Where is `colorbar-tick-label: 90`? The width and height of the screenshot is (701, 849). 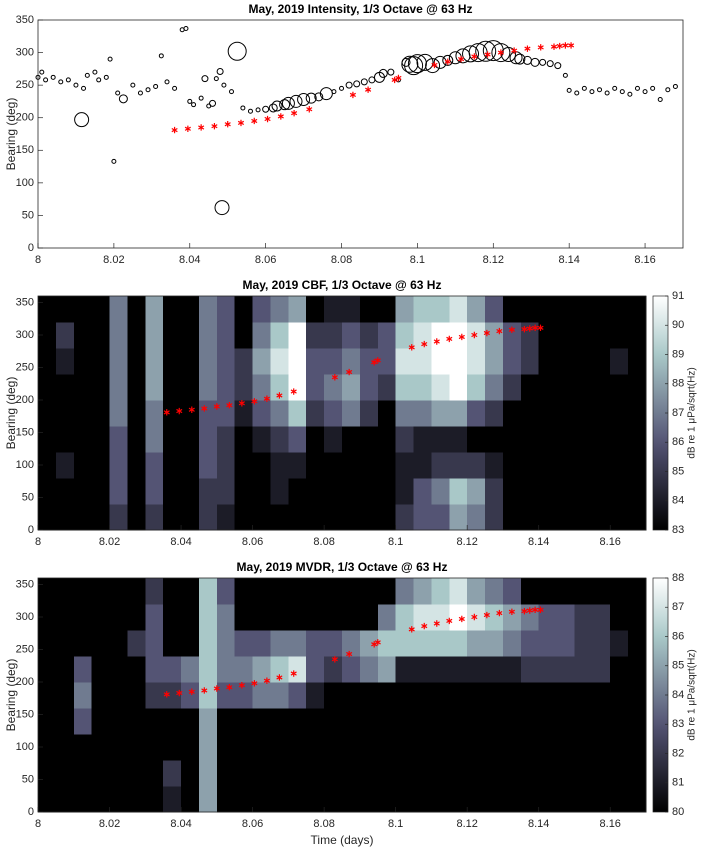
colorbar-tick-label: 90 is located at coordinates (678, 325).